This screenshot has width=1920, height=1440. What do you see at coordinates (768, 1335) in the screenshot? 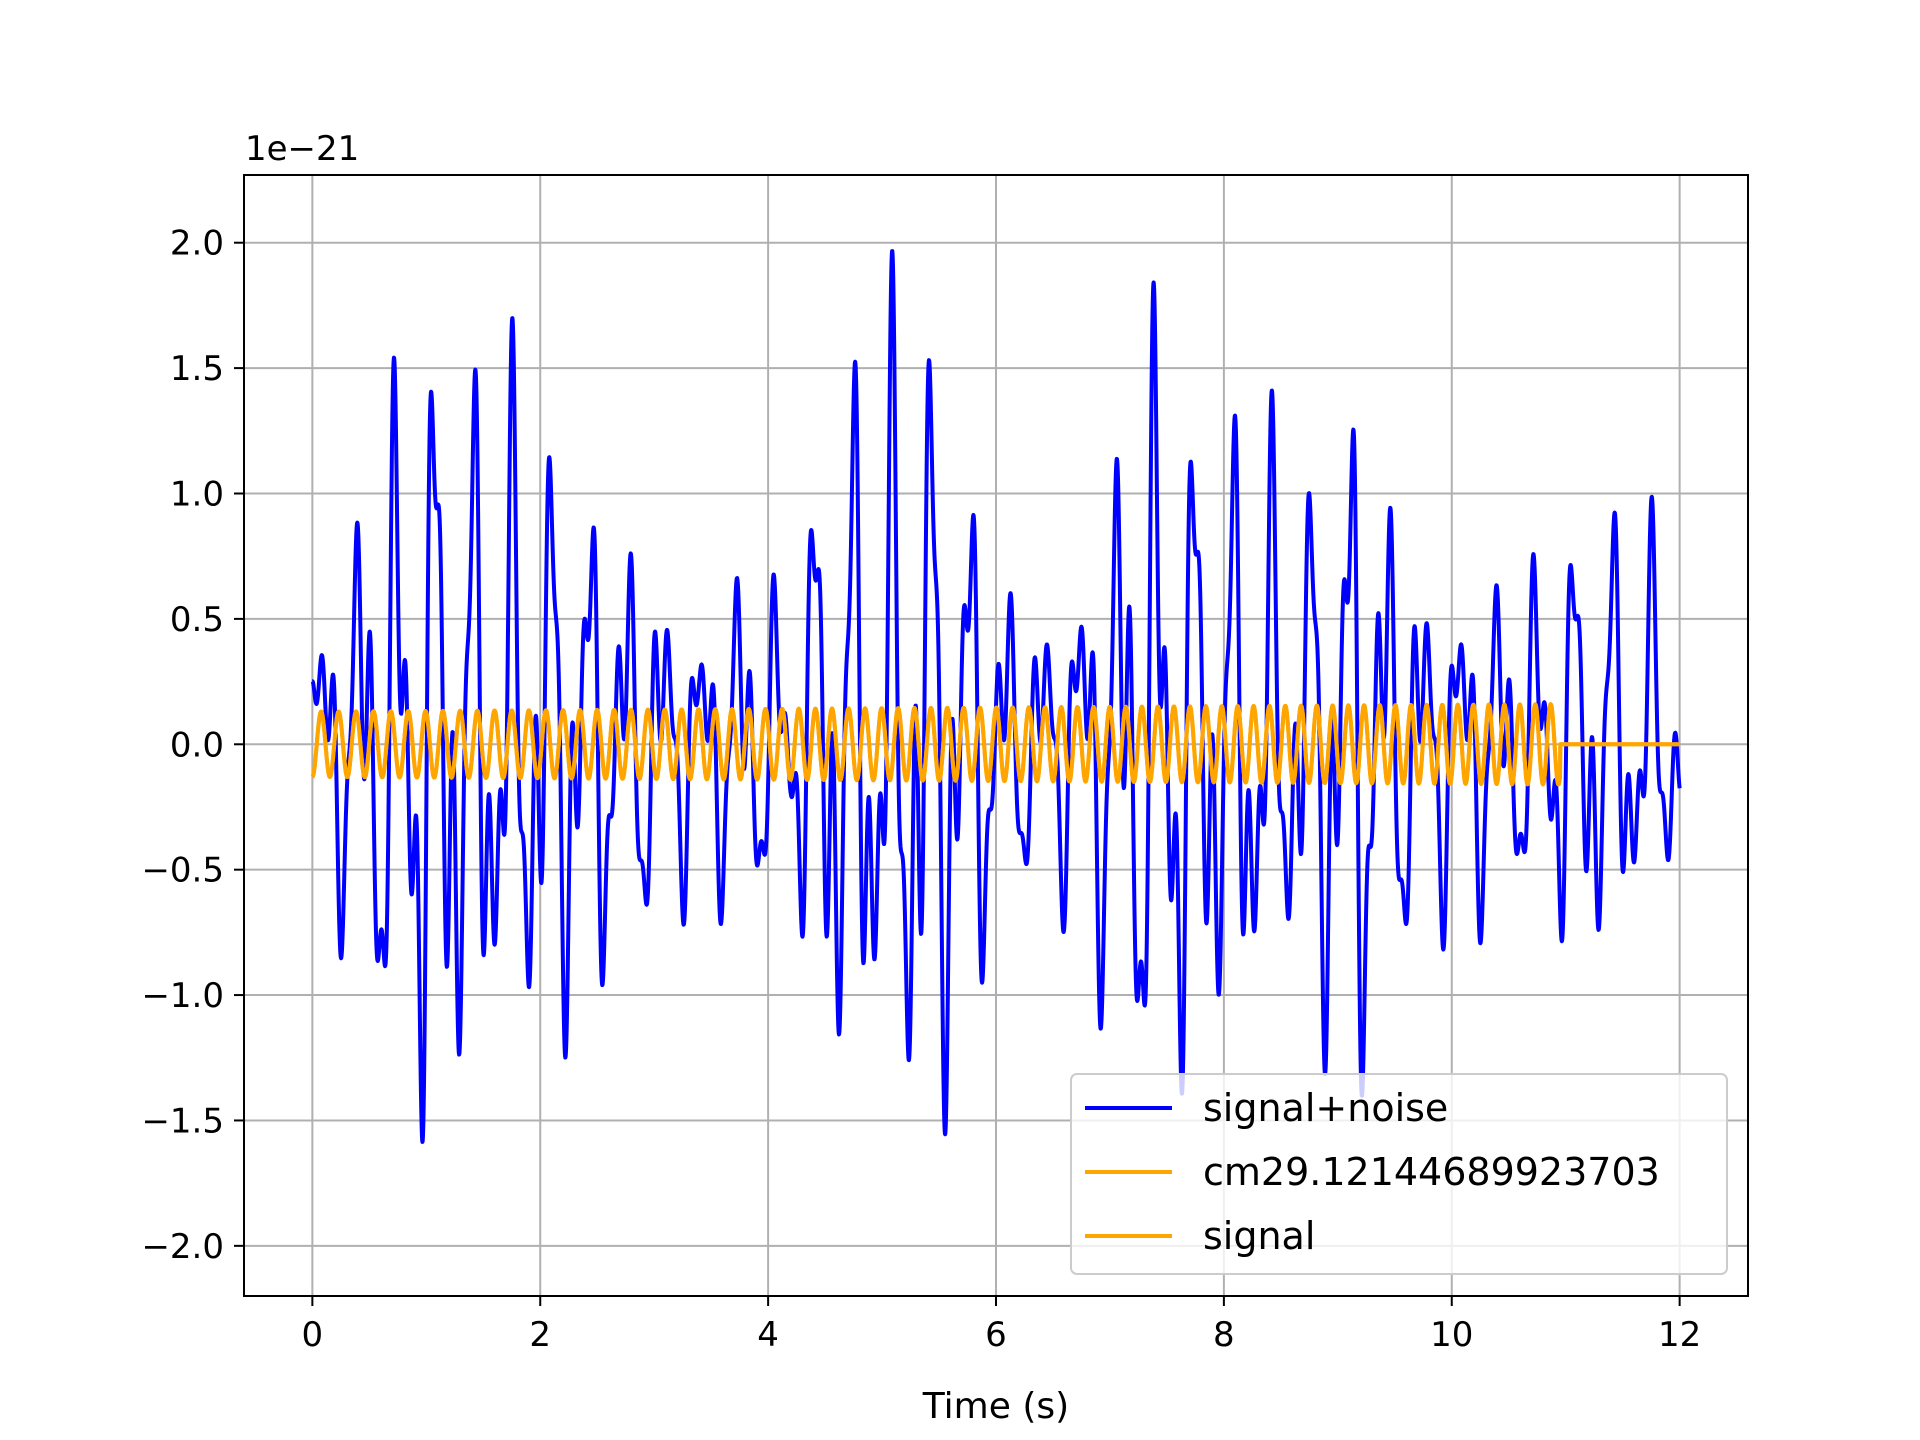
I see `x-tick-label: 4` at bounding box center [768, 1335].